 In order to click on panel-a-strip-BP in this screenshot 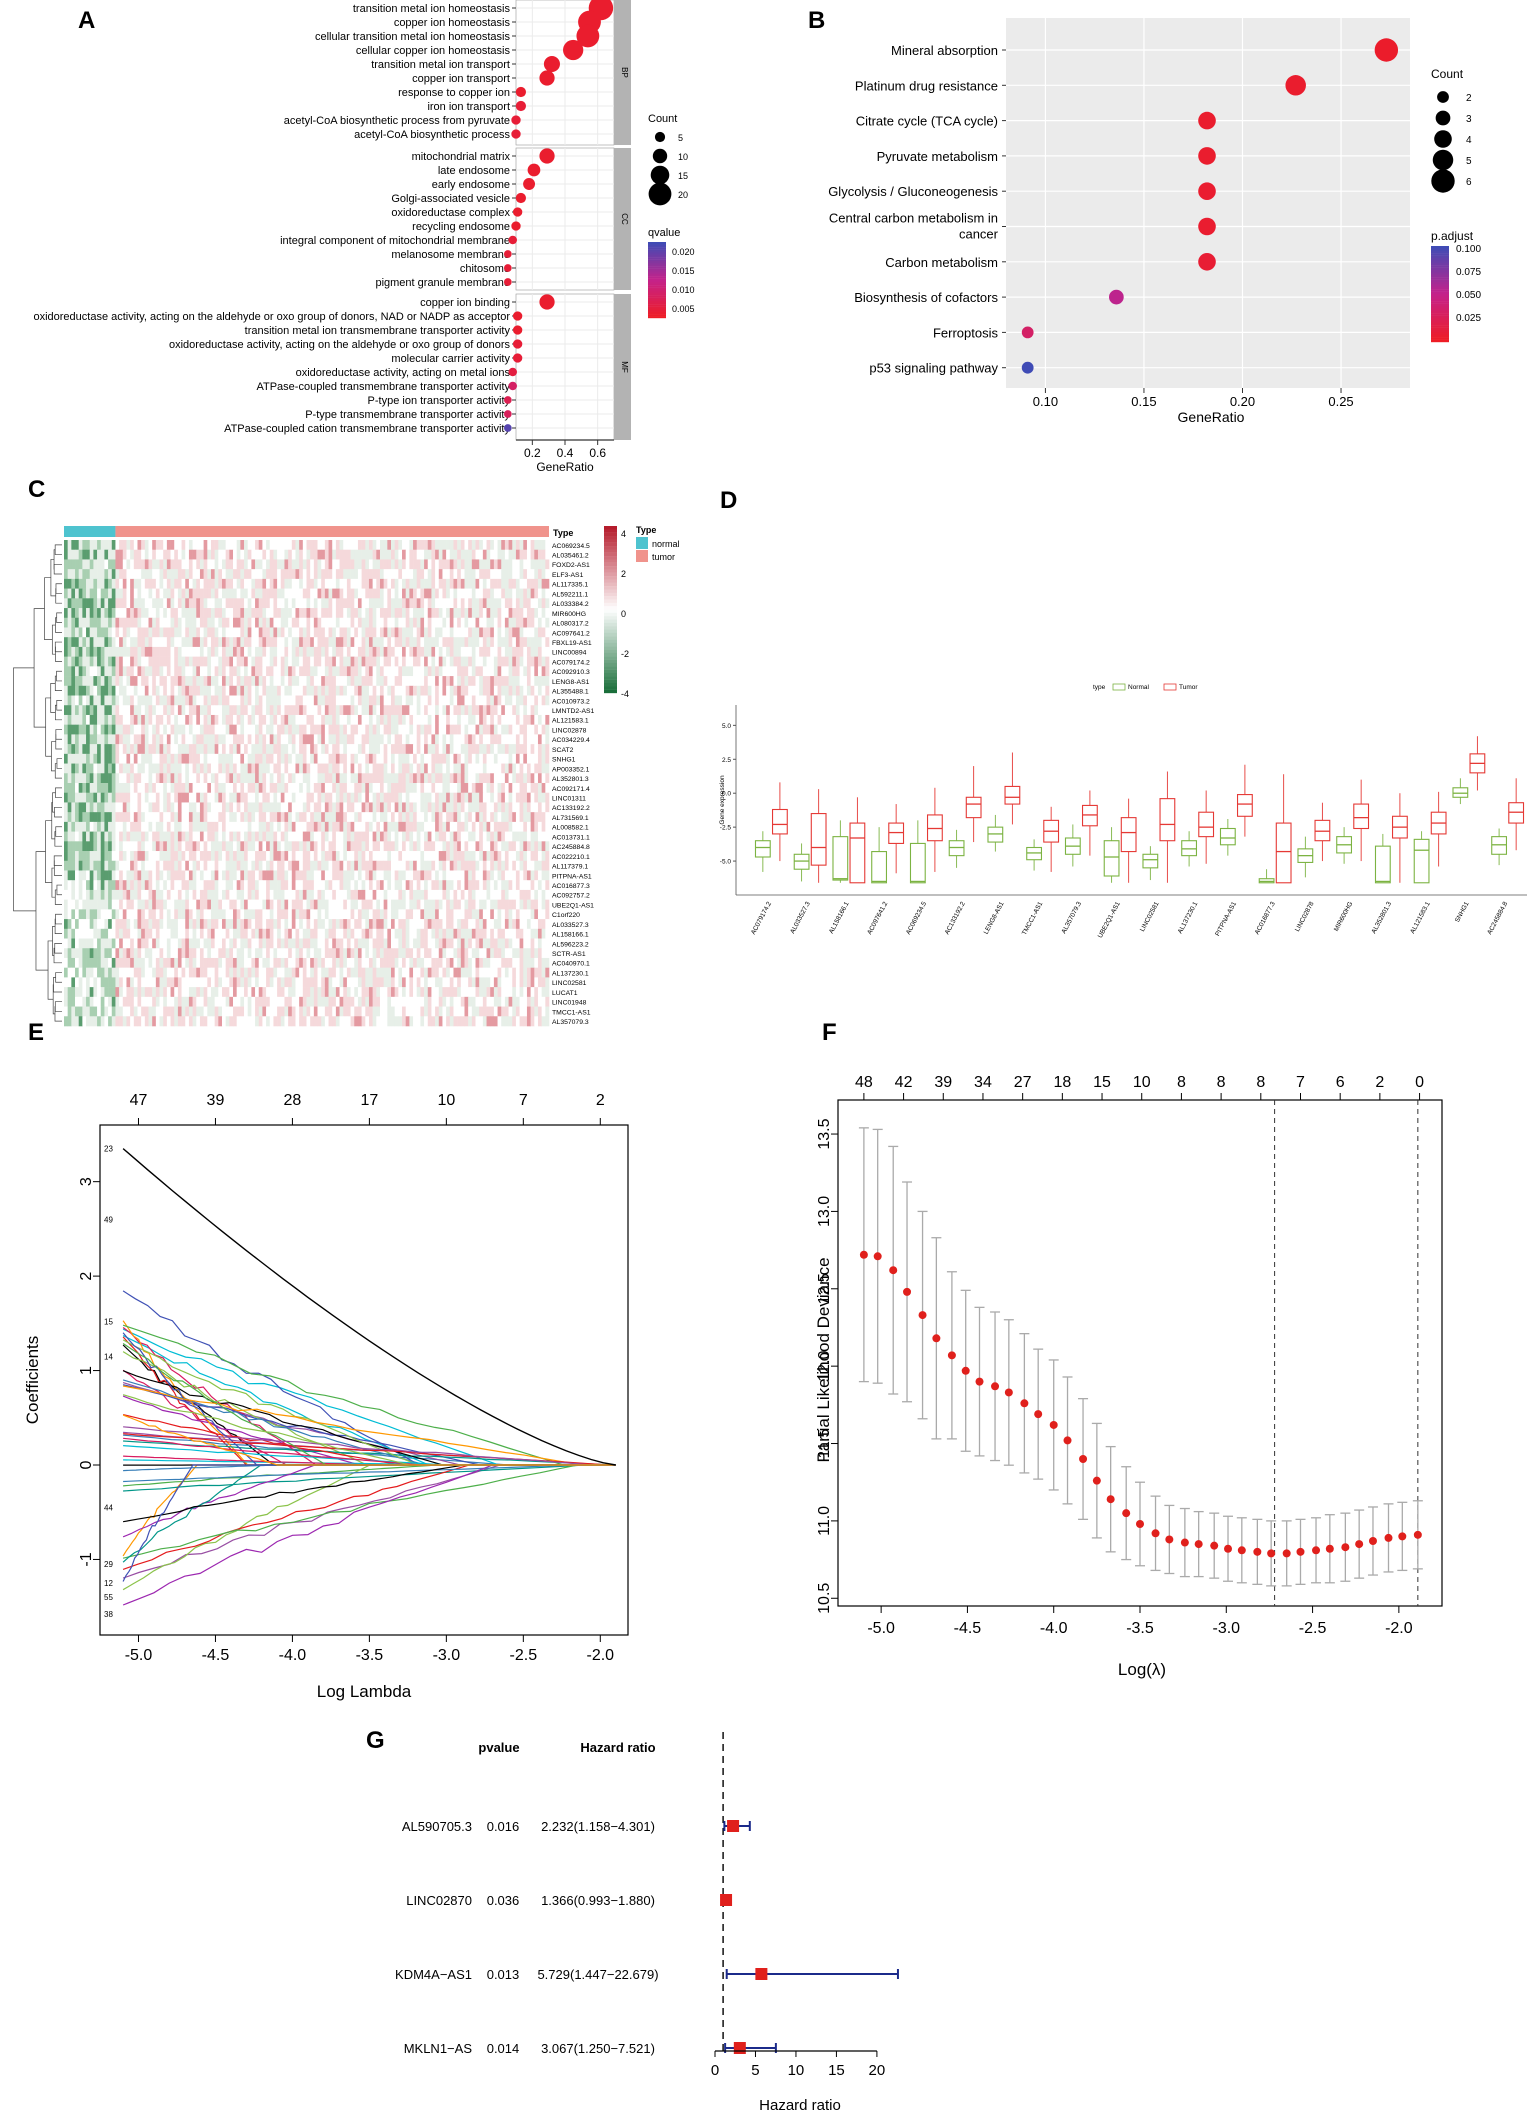, I will do `click(622, 72)`.